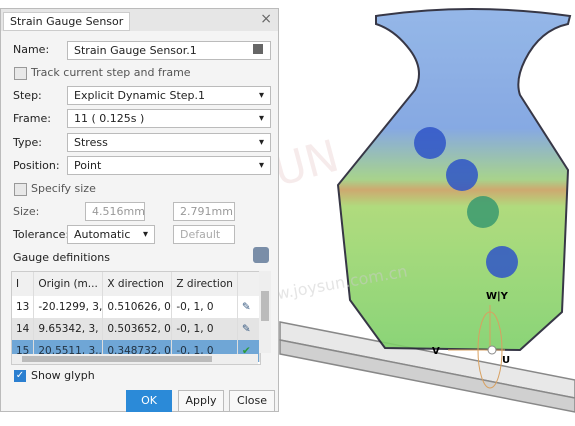 This screenshot has height=426, width=575. Describe the element at coordinates (41, 234) in the screenshot. I see `label: Tolerance:` at that location.